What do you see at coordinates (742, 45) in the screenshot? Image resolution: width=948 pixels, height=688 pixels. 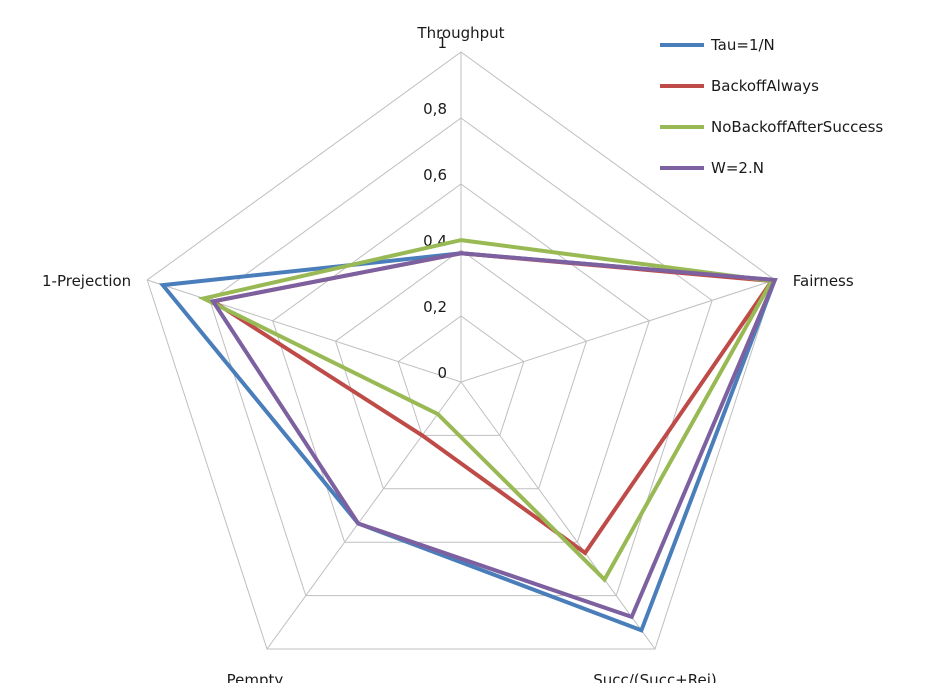 I see `legend-label-tau-1-n: Tau=1/N` at bounding box center [742, 45].